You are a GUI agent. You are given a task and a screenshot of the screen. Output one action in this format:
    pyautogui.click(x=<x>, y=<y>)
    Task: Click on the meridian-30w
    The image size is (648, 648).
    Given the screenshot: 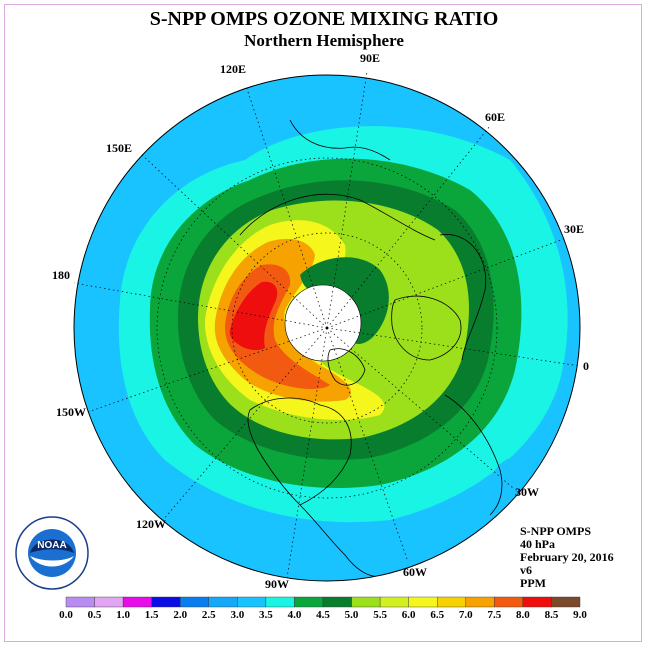 What is the action you would take?
    pyautogui.click(x=420, y=408)
    